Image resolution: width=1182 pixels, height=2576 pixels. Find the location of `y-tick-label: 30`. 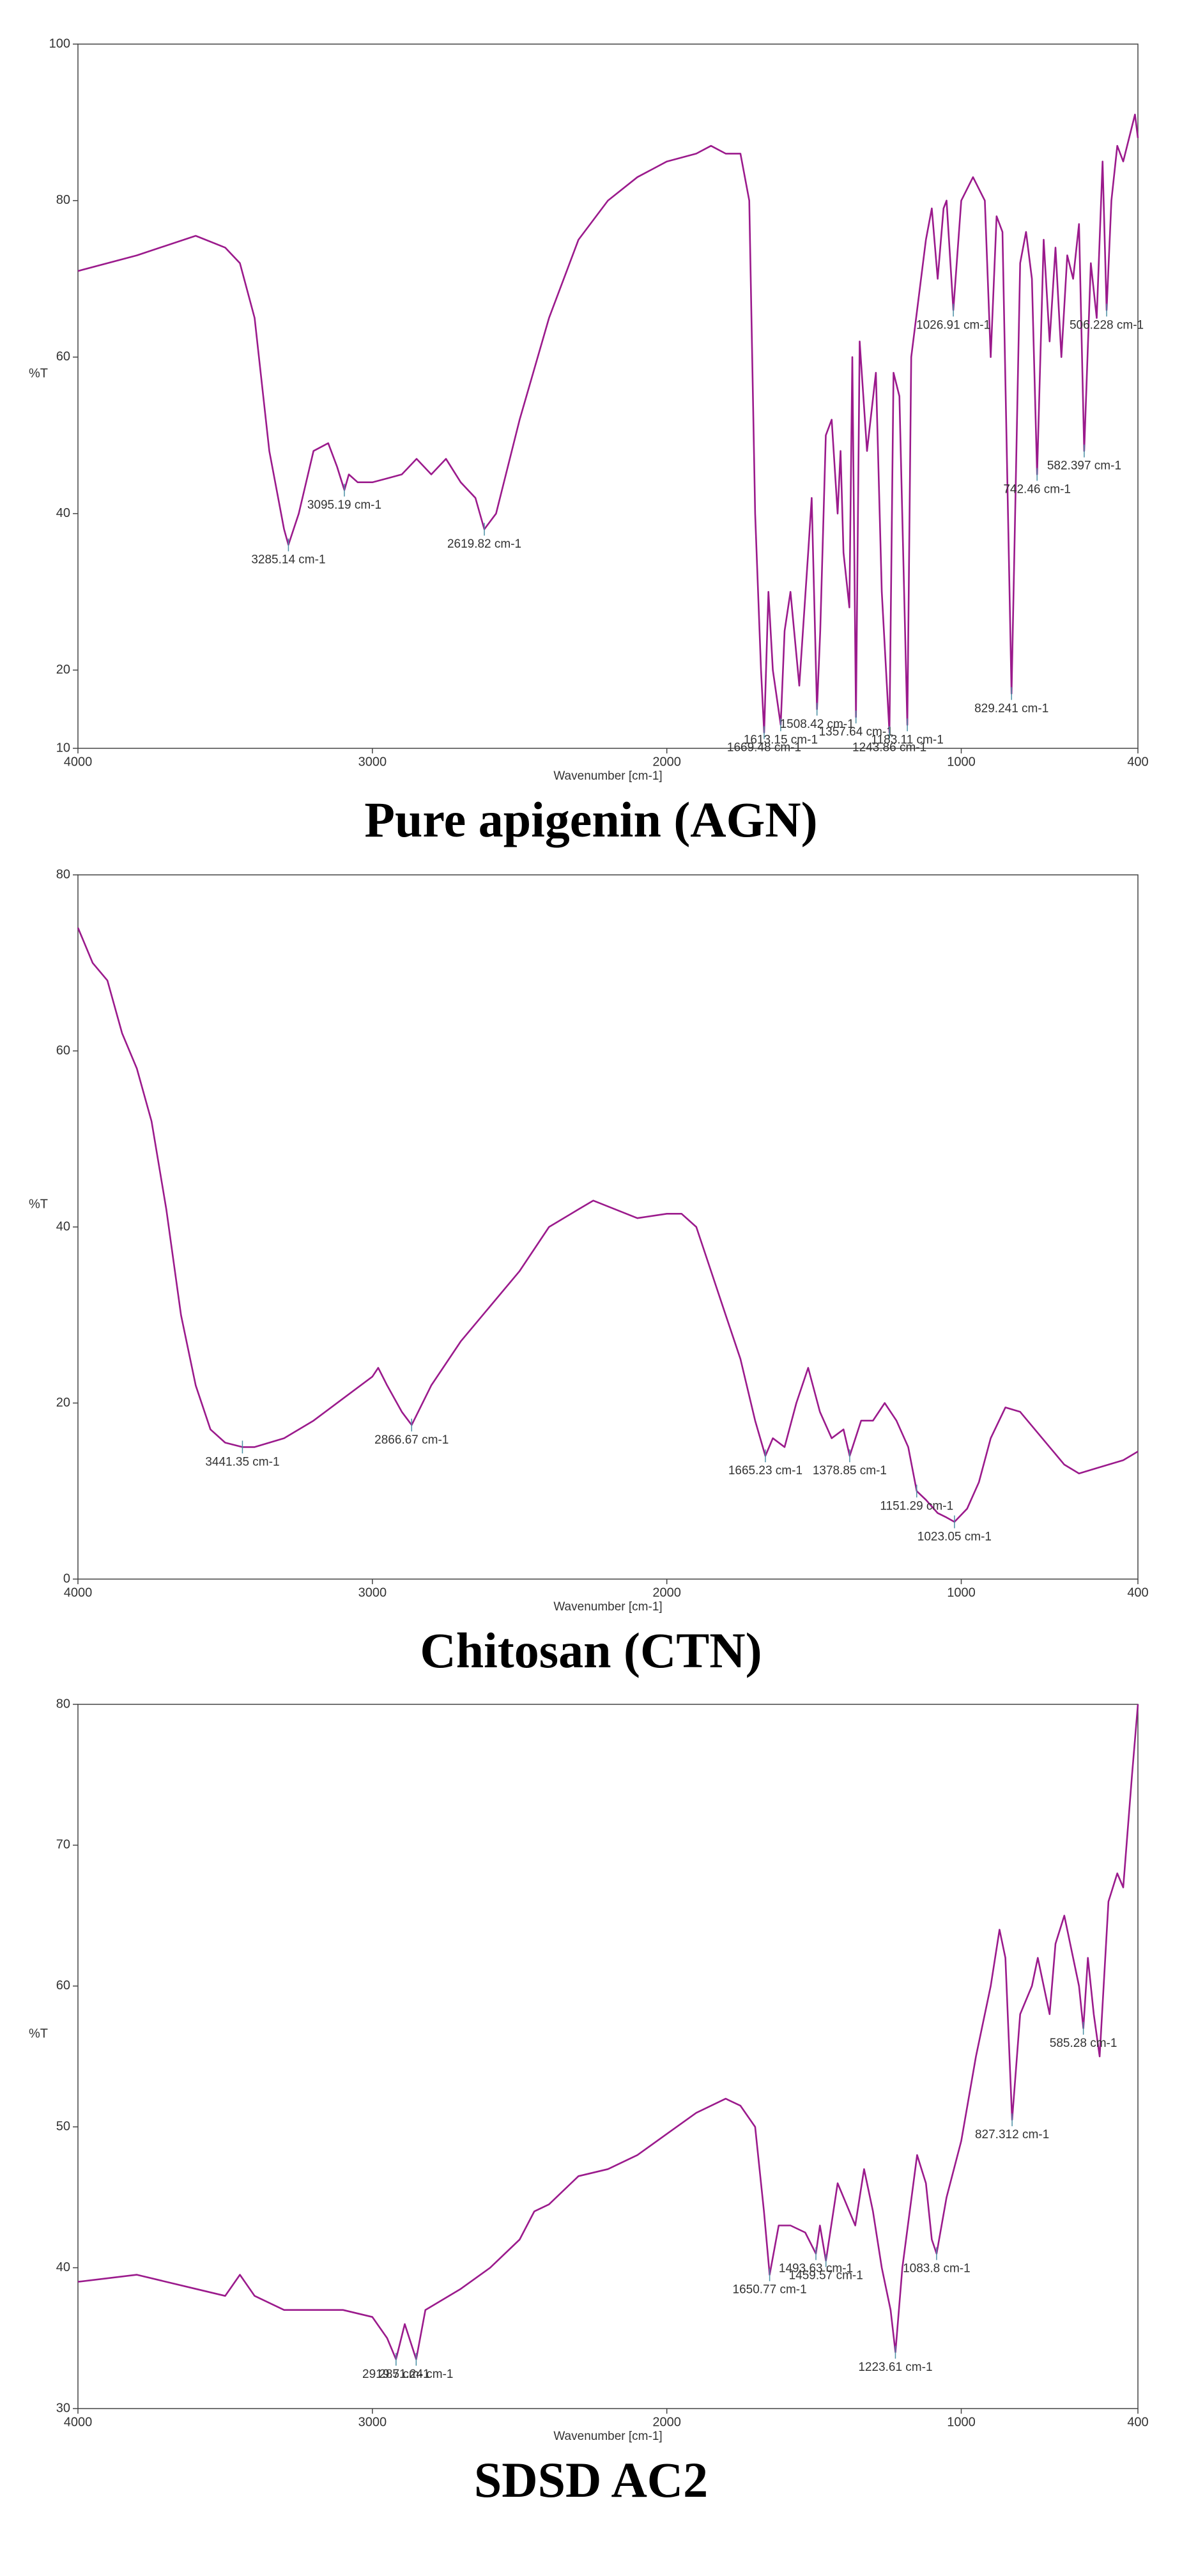

y-tick-label: 30 is located at coordinates (63, 2408).